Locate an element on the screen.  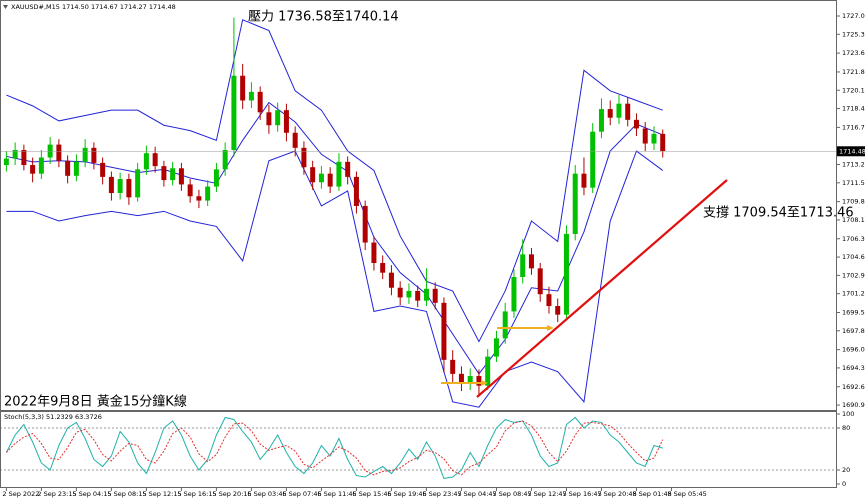
x-tick-label: 7 Sep 12:45 is located at coordinates (546, 494).